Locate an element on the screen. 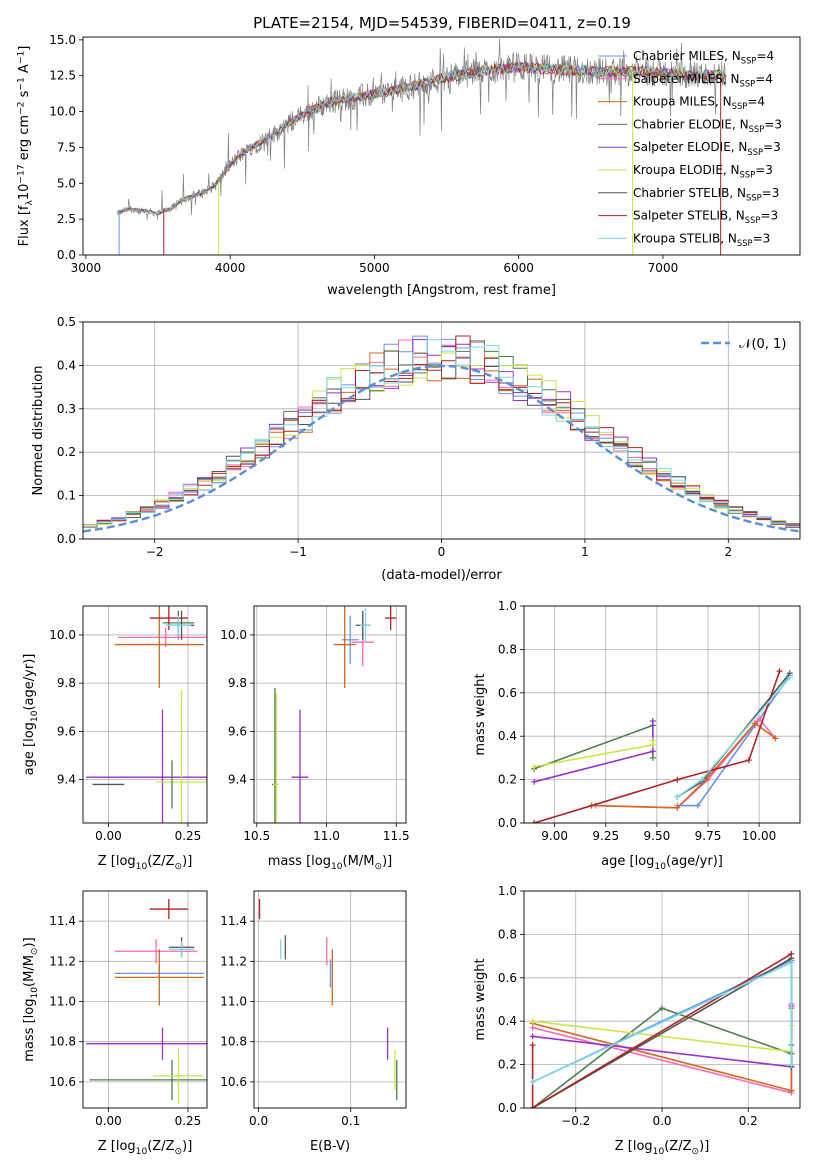 This screenshot has width=819, height=1170. legend-label-8-part: SSP is located at coordinates (745, 243).